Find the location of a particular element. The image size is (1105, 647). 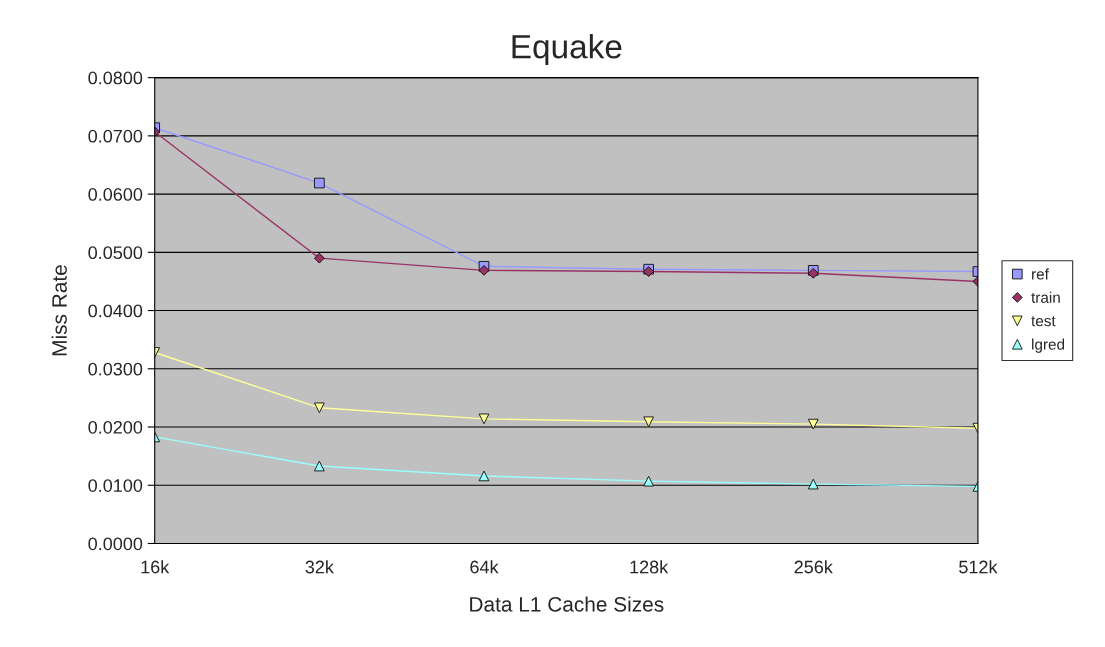

y-tick-label: 0.0100 is located at coordinates (115, 485).